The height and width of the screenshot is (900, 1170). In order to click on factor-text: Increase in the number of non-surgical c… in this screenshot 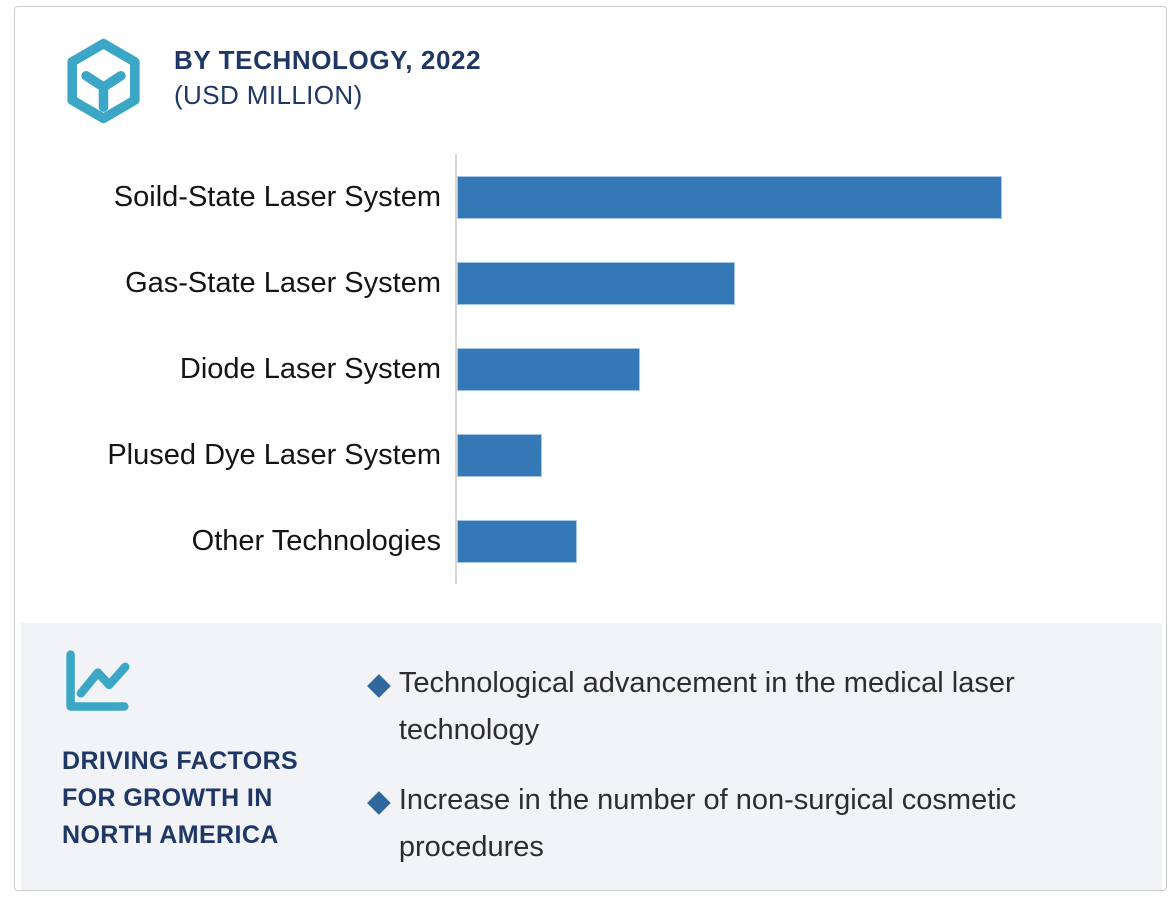, I will do `click(707, 823)`.